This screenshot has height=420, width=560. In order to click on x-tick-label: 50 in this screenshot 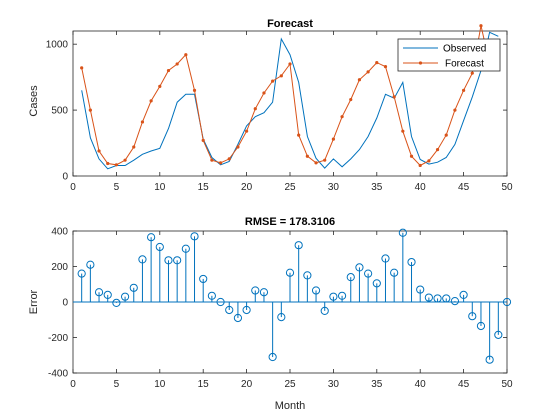, I will do `click(507, 384)`.